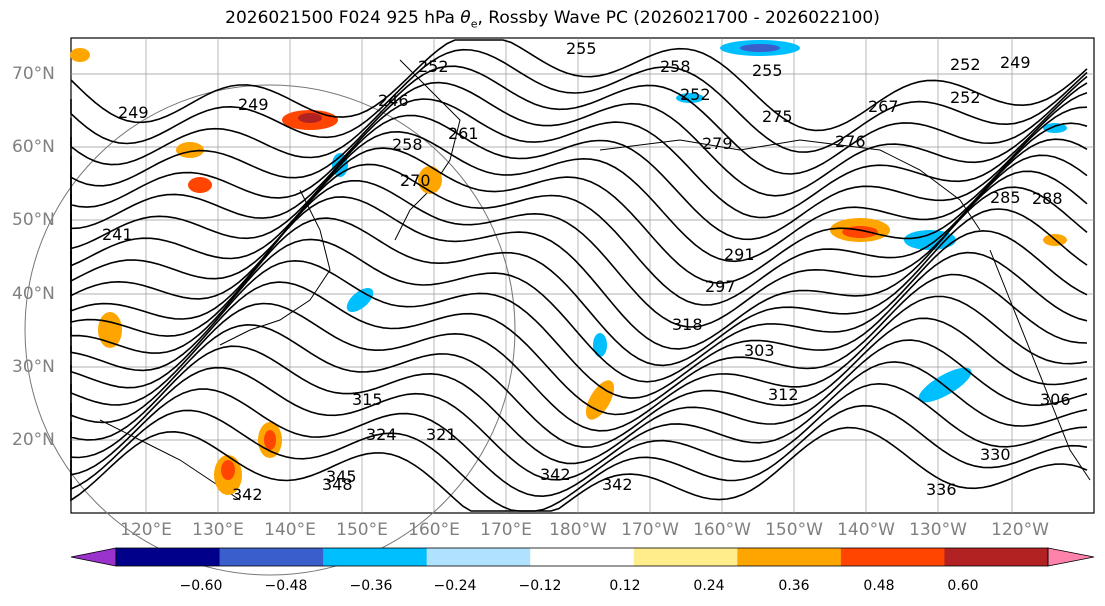  I want to click on contour-label: 318, so click(687, 324).